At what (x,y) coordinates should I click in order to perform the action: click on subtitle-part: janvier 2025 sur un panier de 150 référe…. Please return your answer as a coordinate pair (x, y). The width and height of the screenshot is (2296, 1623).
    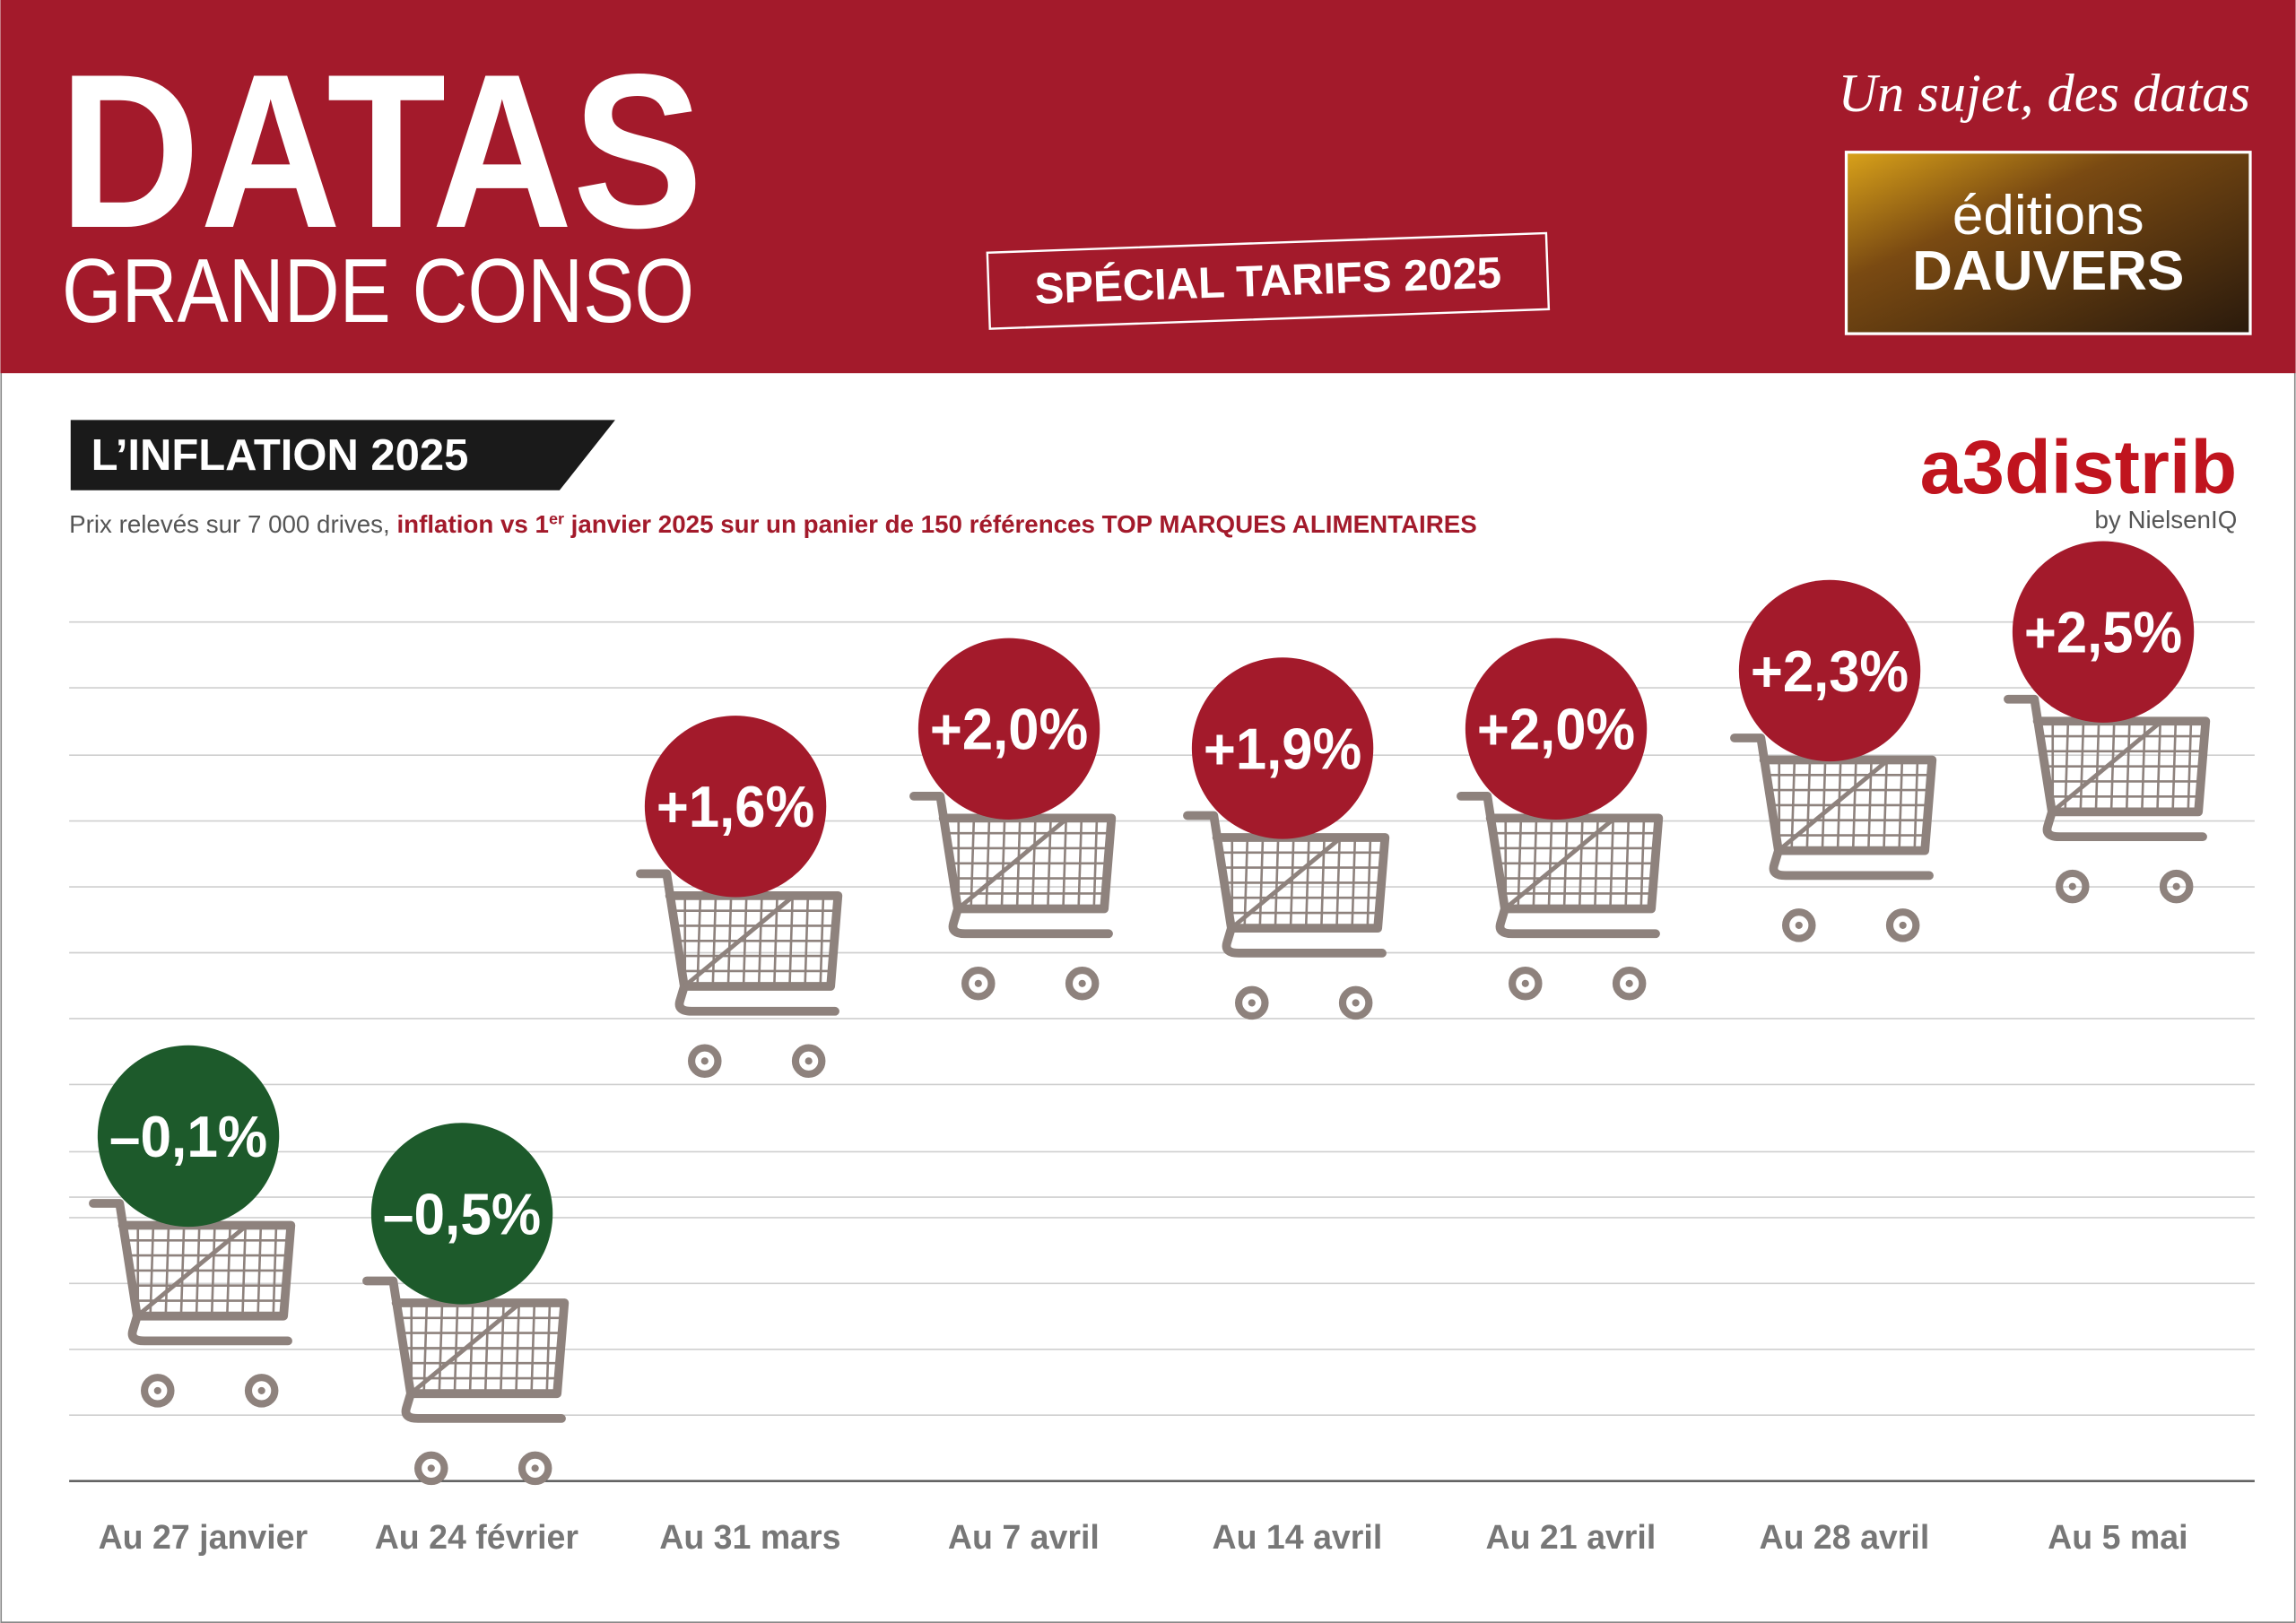
    Looking at the image, I should click on (1020, 524).